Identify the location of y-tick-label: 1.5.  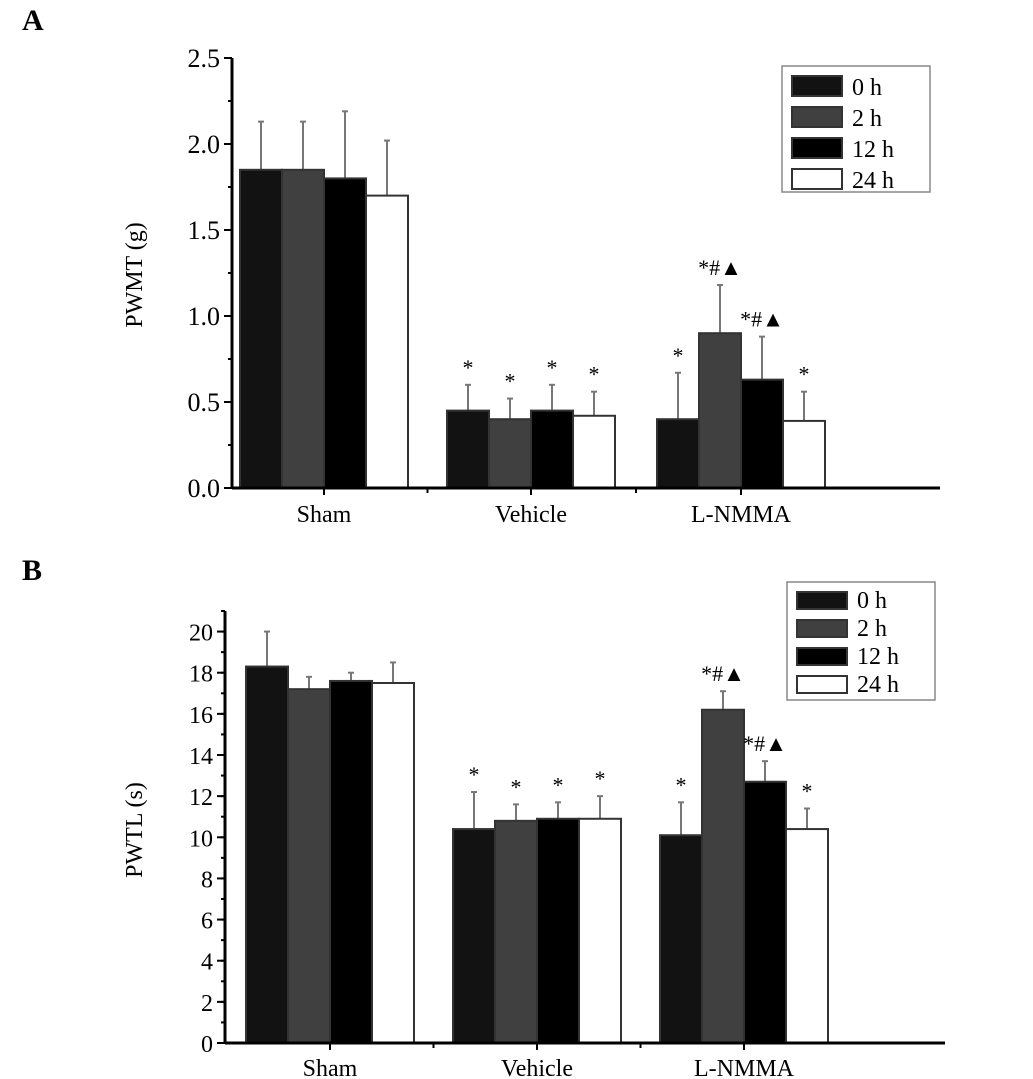
(204, 230).